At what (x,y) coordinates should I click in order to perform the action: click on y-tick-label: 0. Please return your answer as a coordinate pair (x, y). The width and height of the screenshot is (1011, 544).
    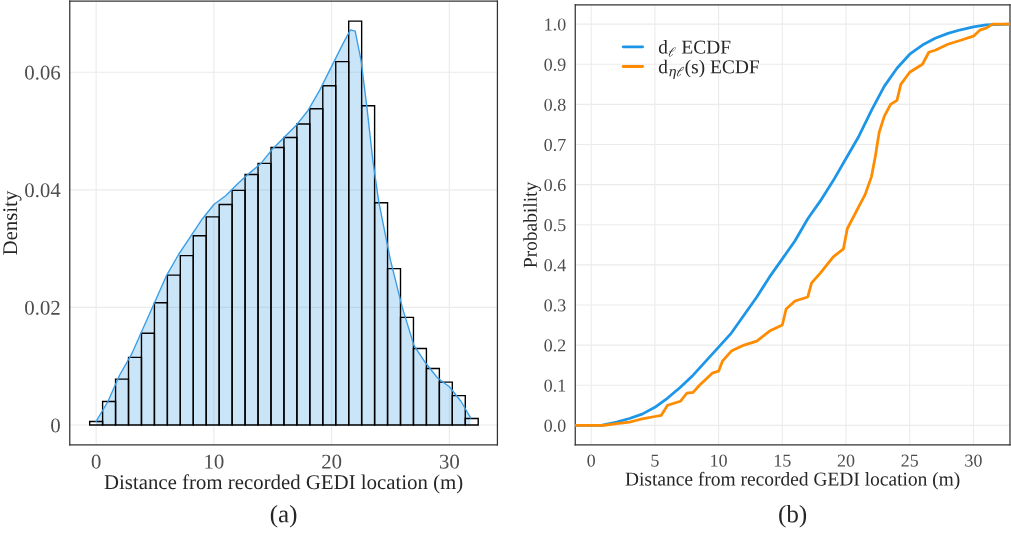
    Looking at the image, I should click on (55, 425).